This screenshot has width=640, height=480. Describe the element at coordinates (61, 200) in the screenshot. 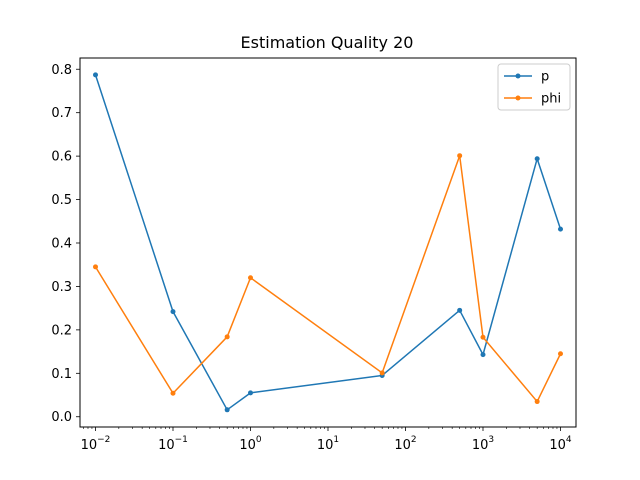

I see `y-tick-label: 0.5` at that location.